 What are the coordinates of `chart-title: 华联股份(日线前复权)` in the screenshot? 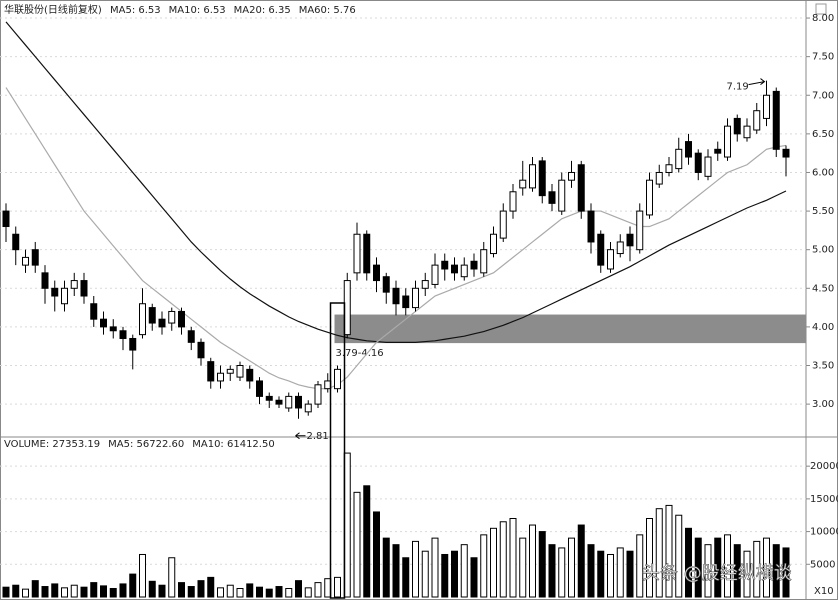 It's located at (53, 9).